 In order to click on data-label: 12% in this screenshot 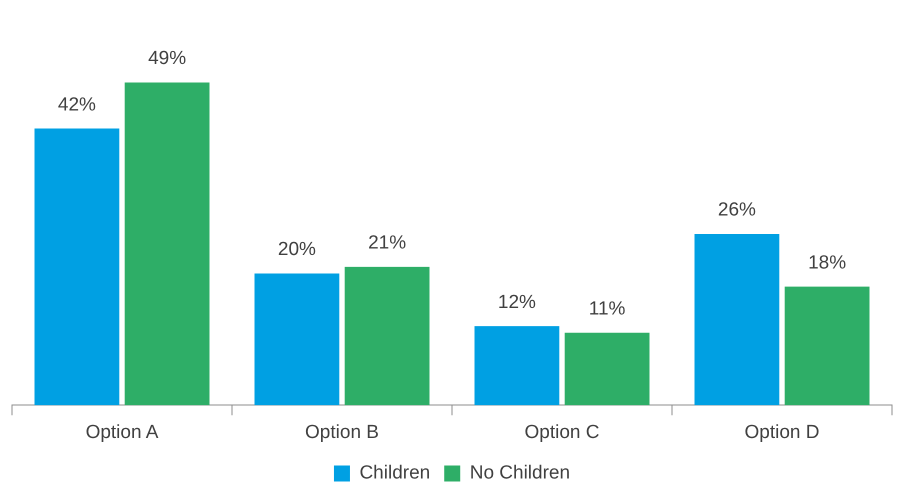, I will do `click(517, 302)`.